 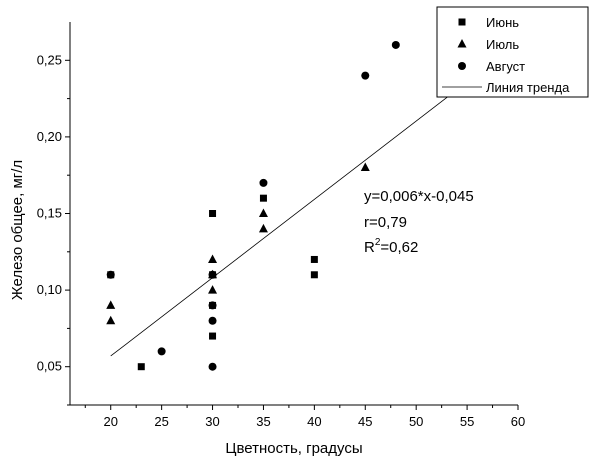 What do you see at coordinates (378, 242) in the screenshot?
I see `r-squared-superscript: 2` at bounding box center [378, 242].